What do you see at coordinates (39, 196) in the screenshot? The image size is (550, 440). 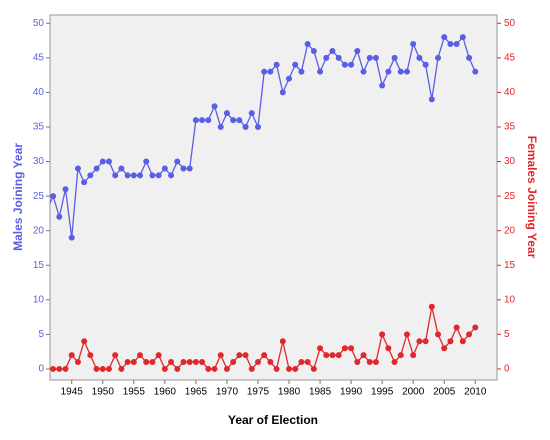 I see `y-tick-label: 25` at bounding box center [39, 196].